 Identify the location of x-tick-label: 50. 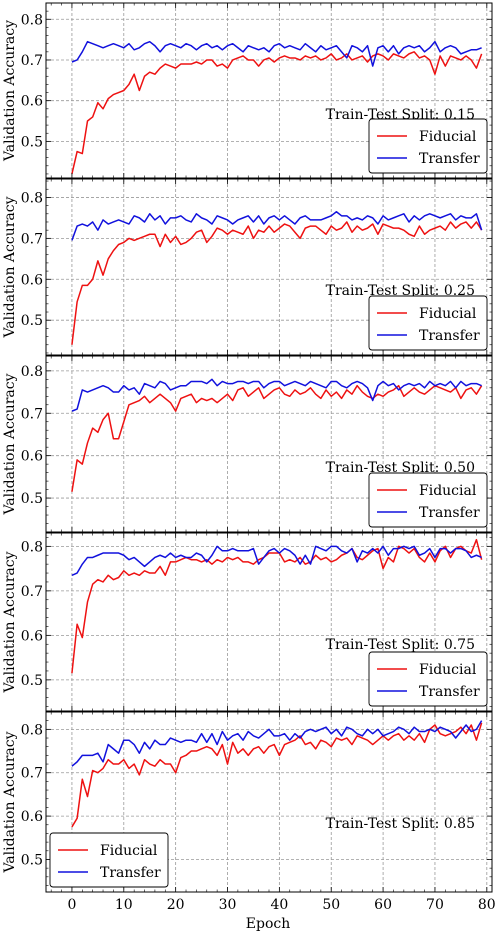
(331, 905).